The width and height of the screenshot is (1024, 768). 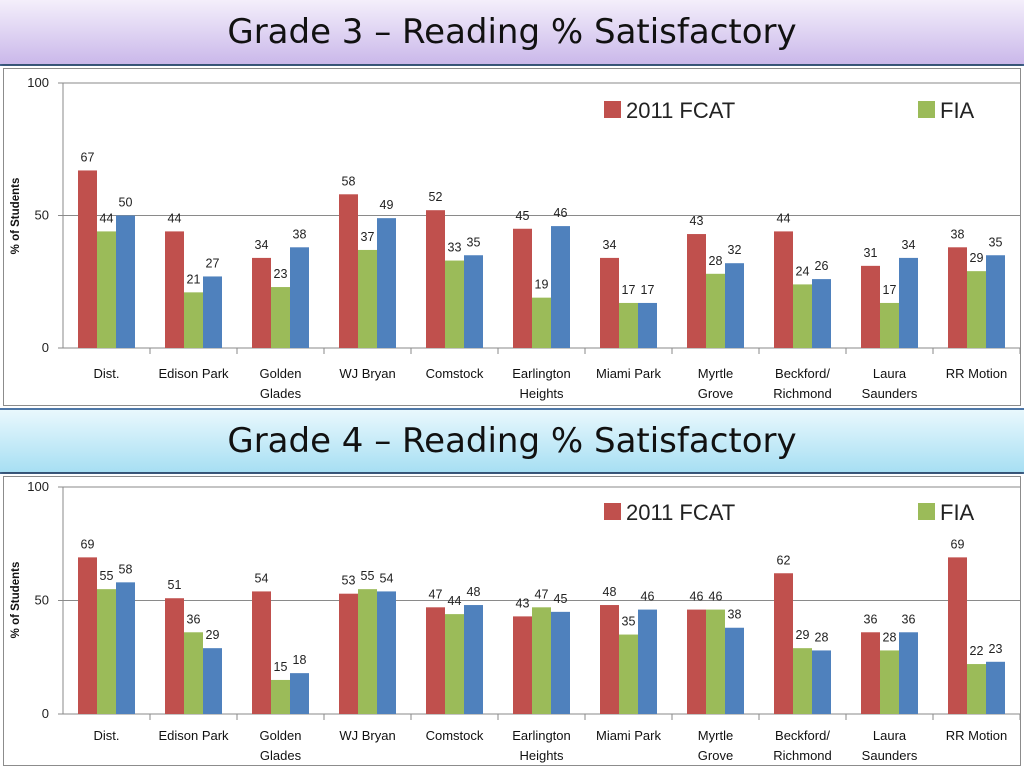 I want to click on data-label: 69, so click(x=88, y=544).